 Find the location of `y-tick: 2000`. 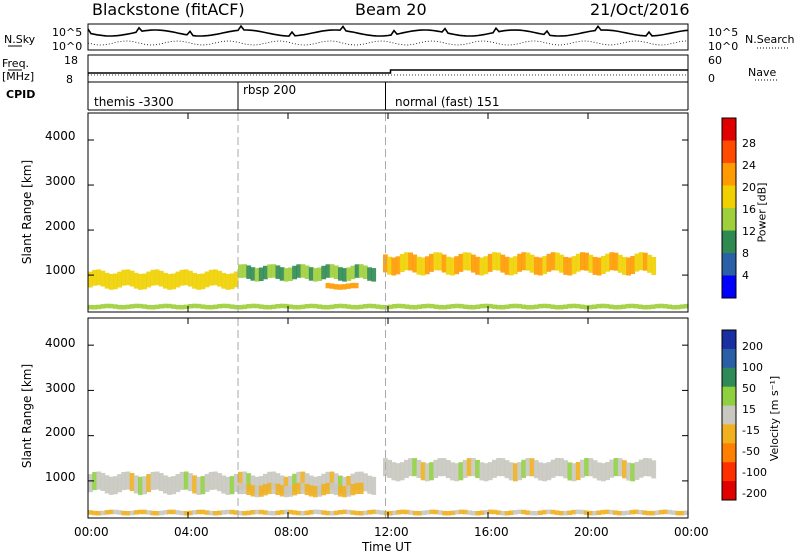

y-tick: 2000 is located at coordinates (60, 226).